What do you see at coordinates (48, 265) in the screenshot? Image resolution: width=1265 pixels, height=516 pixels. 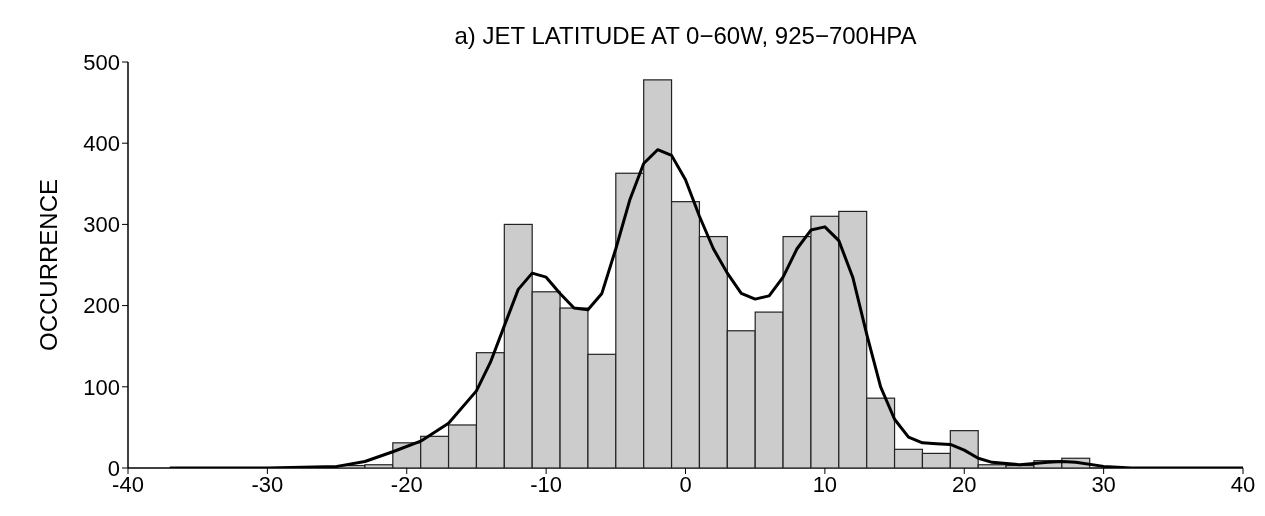 I see `y-axis-title: OCCURRENCE` at bounding box center [48, 265].